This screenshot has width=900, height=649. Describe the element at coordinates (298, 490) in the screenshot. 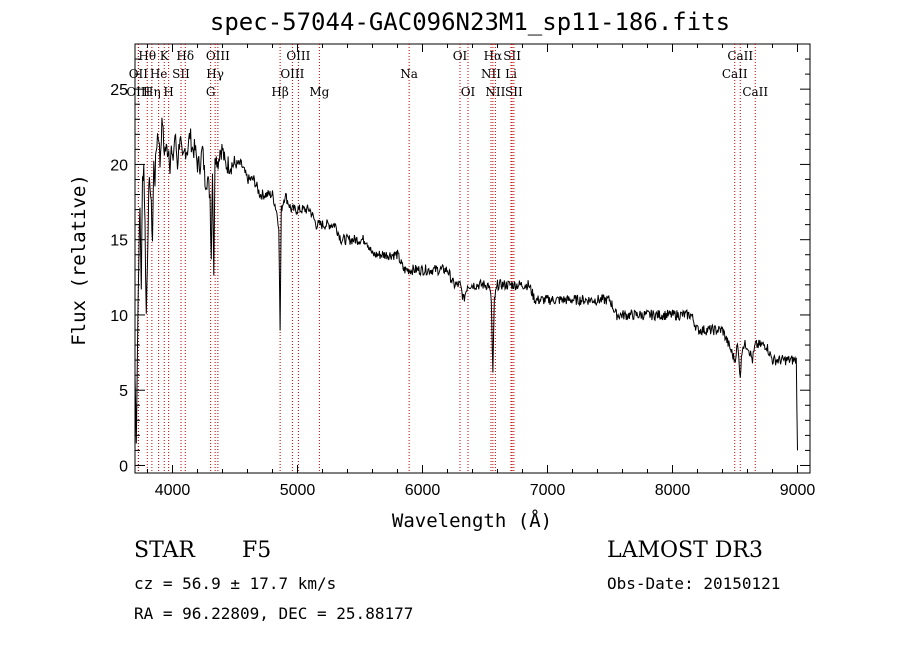

I see `x-tick-label: 5000` at that location.